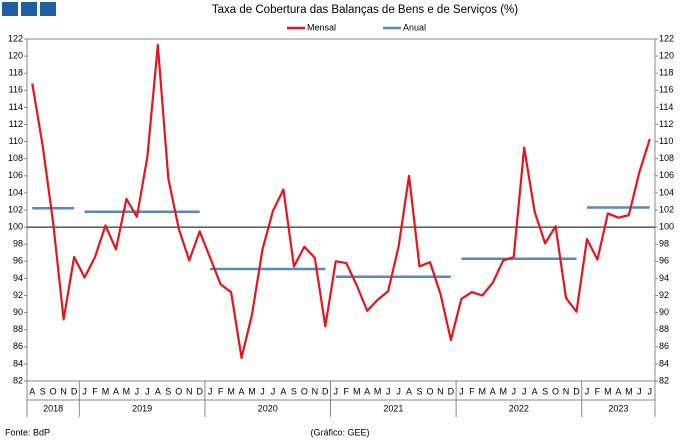 The image size is (680, 444). What do you see at coordinates (18, 278) in the screenshot?
I see `y-tick-label: 94` at bounding box center [18, 278].